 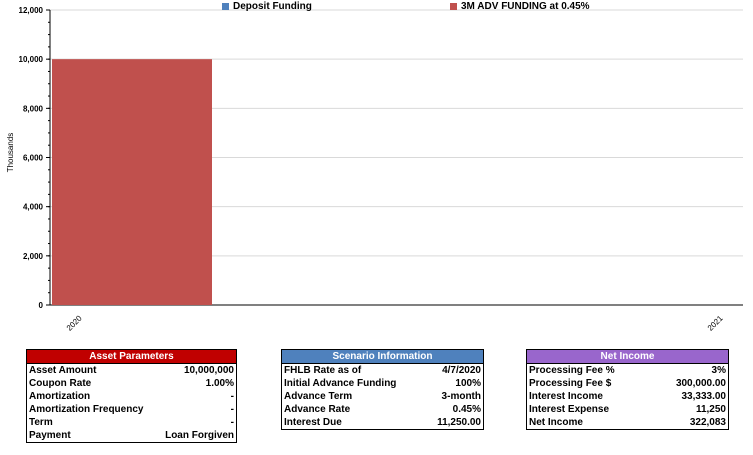 I want to click on asset-row-value: Loan Forgiven, so click(x=199, y=435).